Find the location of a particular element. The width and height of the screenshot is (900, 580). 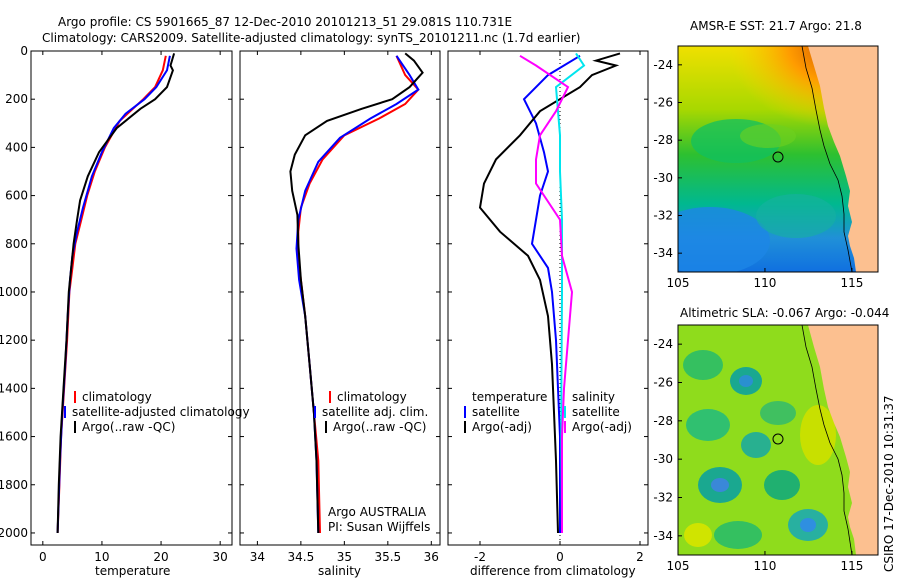

sst-map-title: AMSR-E SST: 21.7 Argo: 21.8 is located at coordinates (776, 26).